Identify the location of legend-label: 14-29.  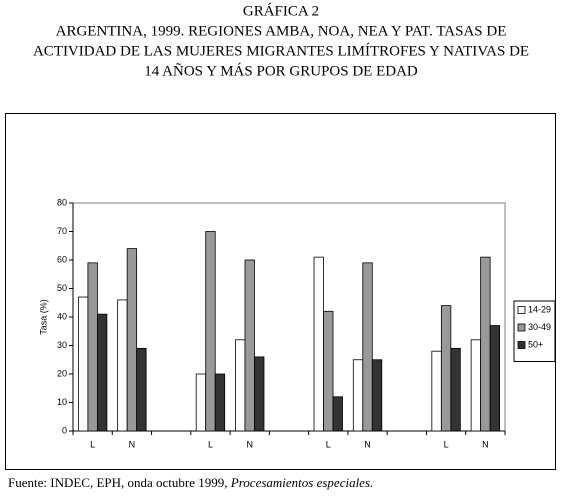
(539, 309).